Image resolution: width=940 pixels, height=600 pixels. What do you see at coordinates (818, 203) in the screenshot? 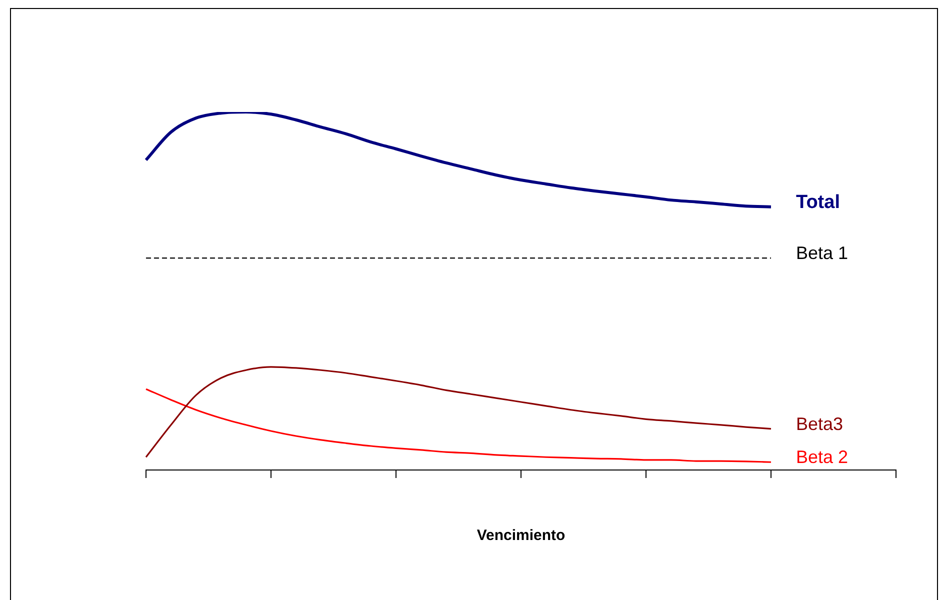
I see `series-label: Total` at bounding box center [818, 203].